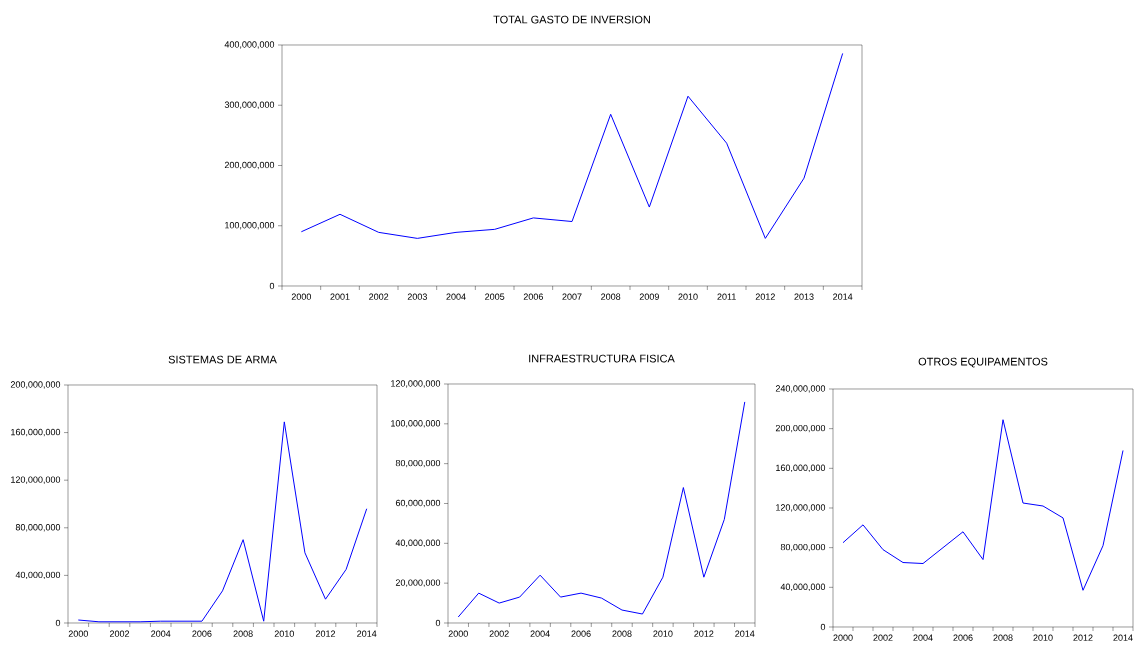 The height and width of the screenshot is (650, 1137). Describe the element at coordinates (602, 358) in the screenshot. I see `chart-title: INFRAESTRUCTURA FISICA` at that location.